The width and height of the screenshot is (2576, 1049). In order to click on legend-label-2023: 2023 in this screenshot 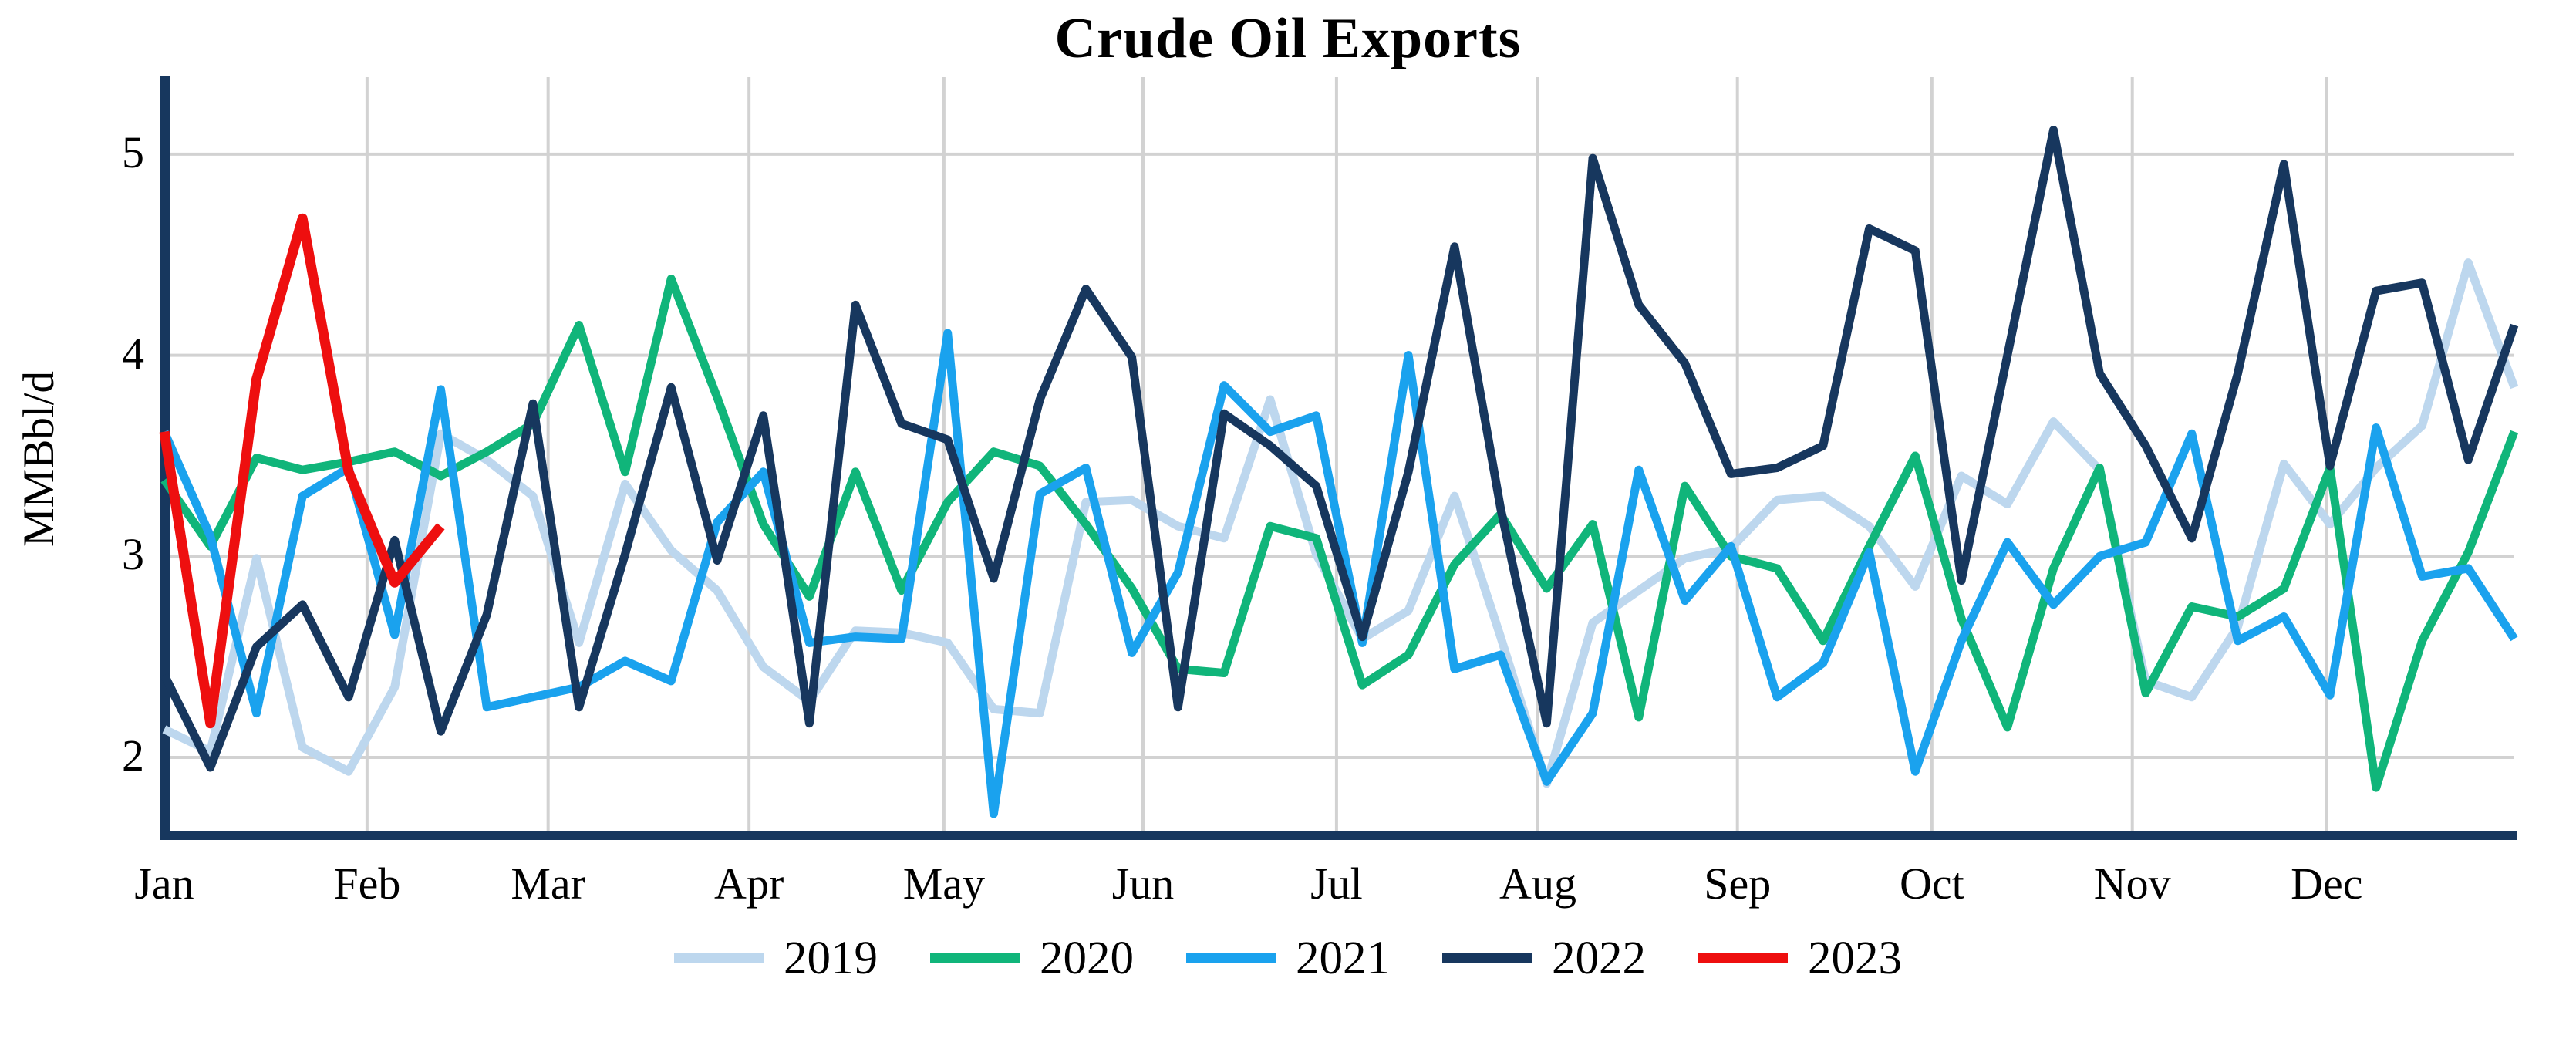, I will do `click(1855, 959)`.